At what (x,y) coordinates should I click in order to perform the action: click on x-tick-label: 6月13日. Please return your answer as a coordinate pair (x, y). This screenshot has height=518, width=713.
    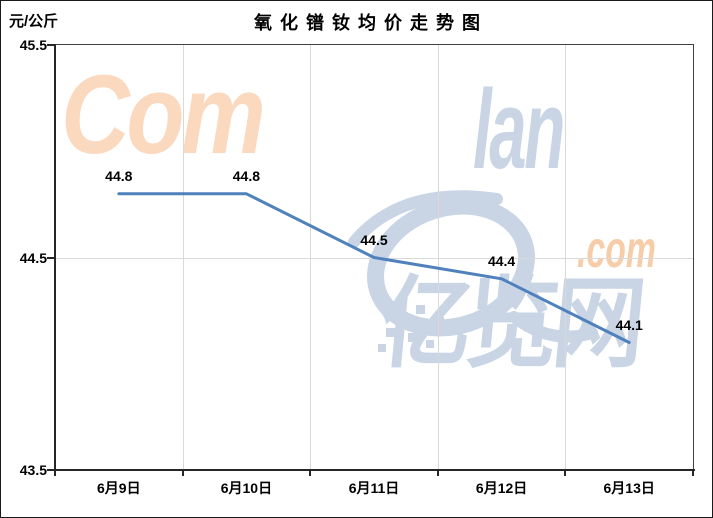
    Looking at the image, I should click on (629, 488).